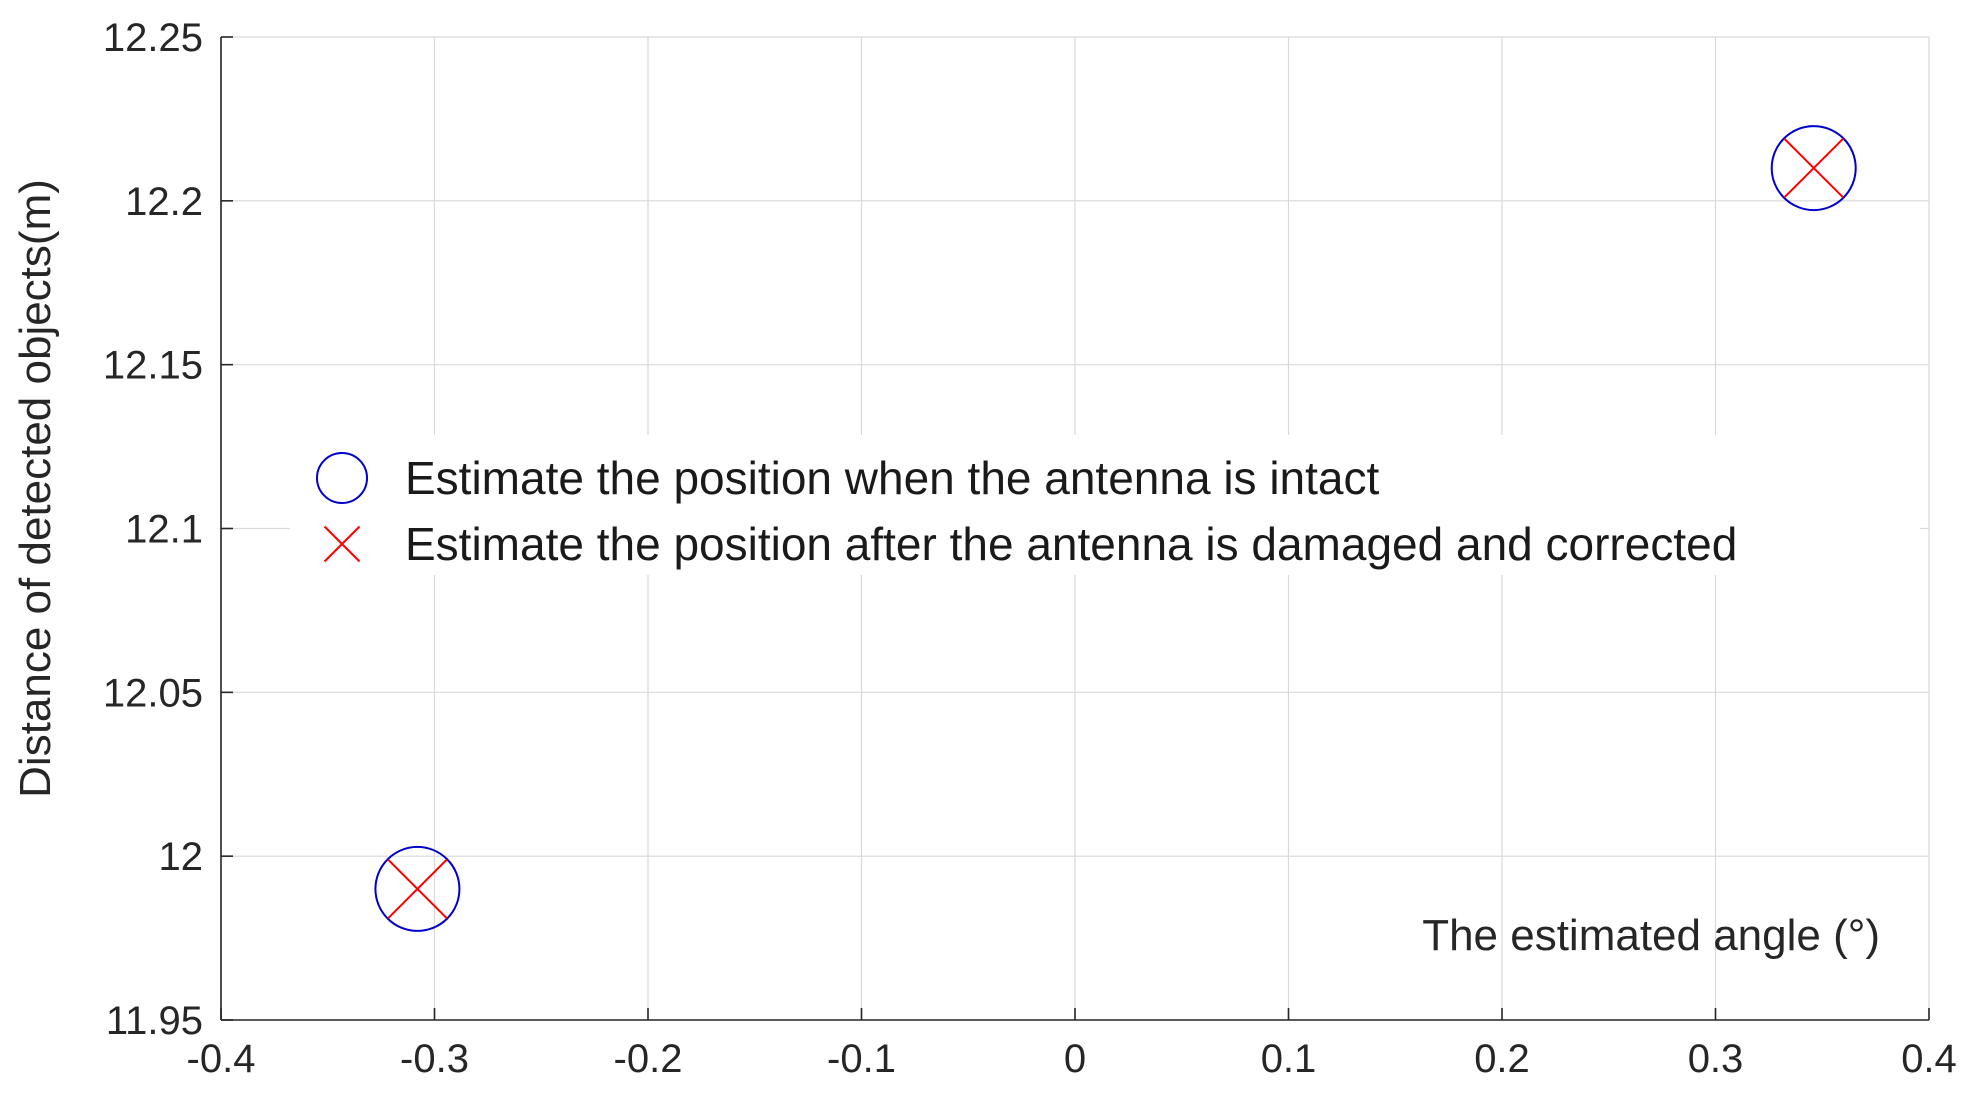  What do you see at coordinates (1502, 1059) in the screenshot?
I see `x-tick-label: 0.2` at bounding box center [1502, 1059].